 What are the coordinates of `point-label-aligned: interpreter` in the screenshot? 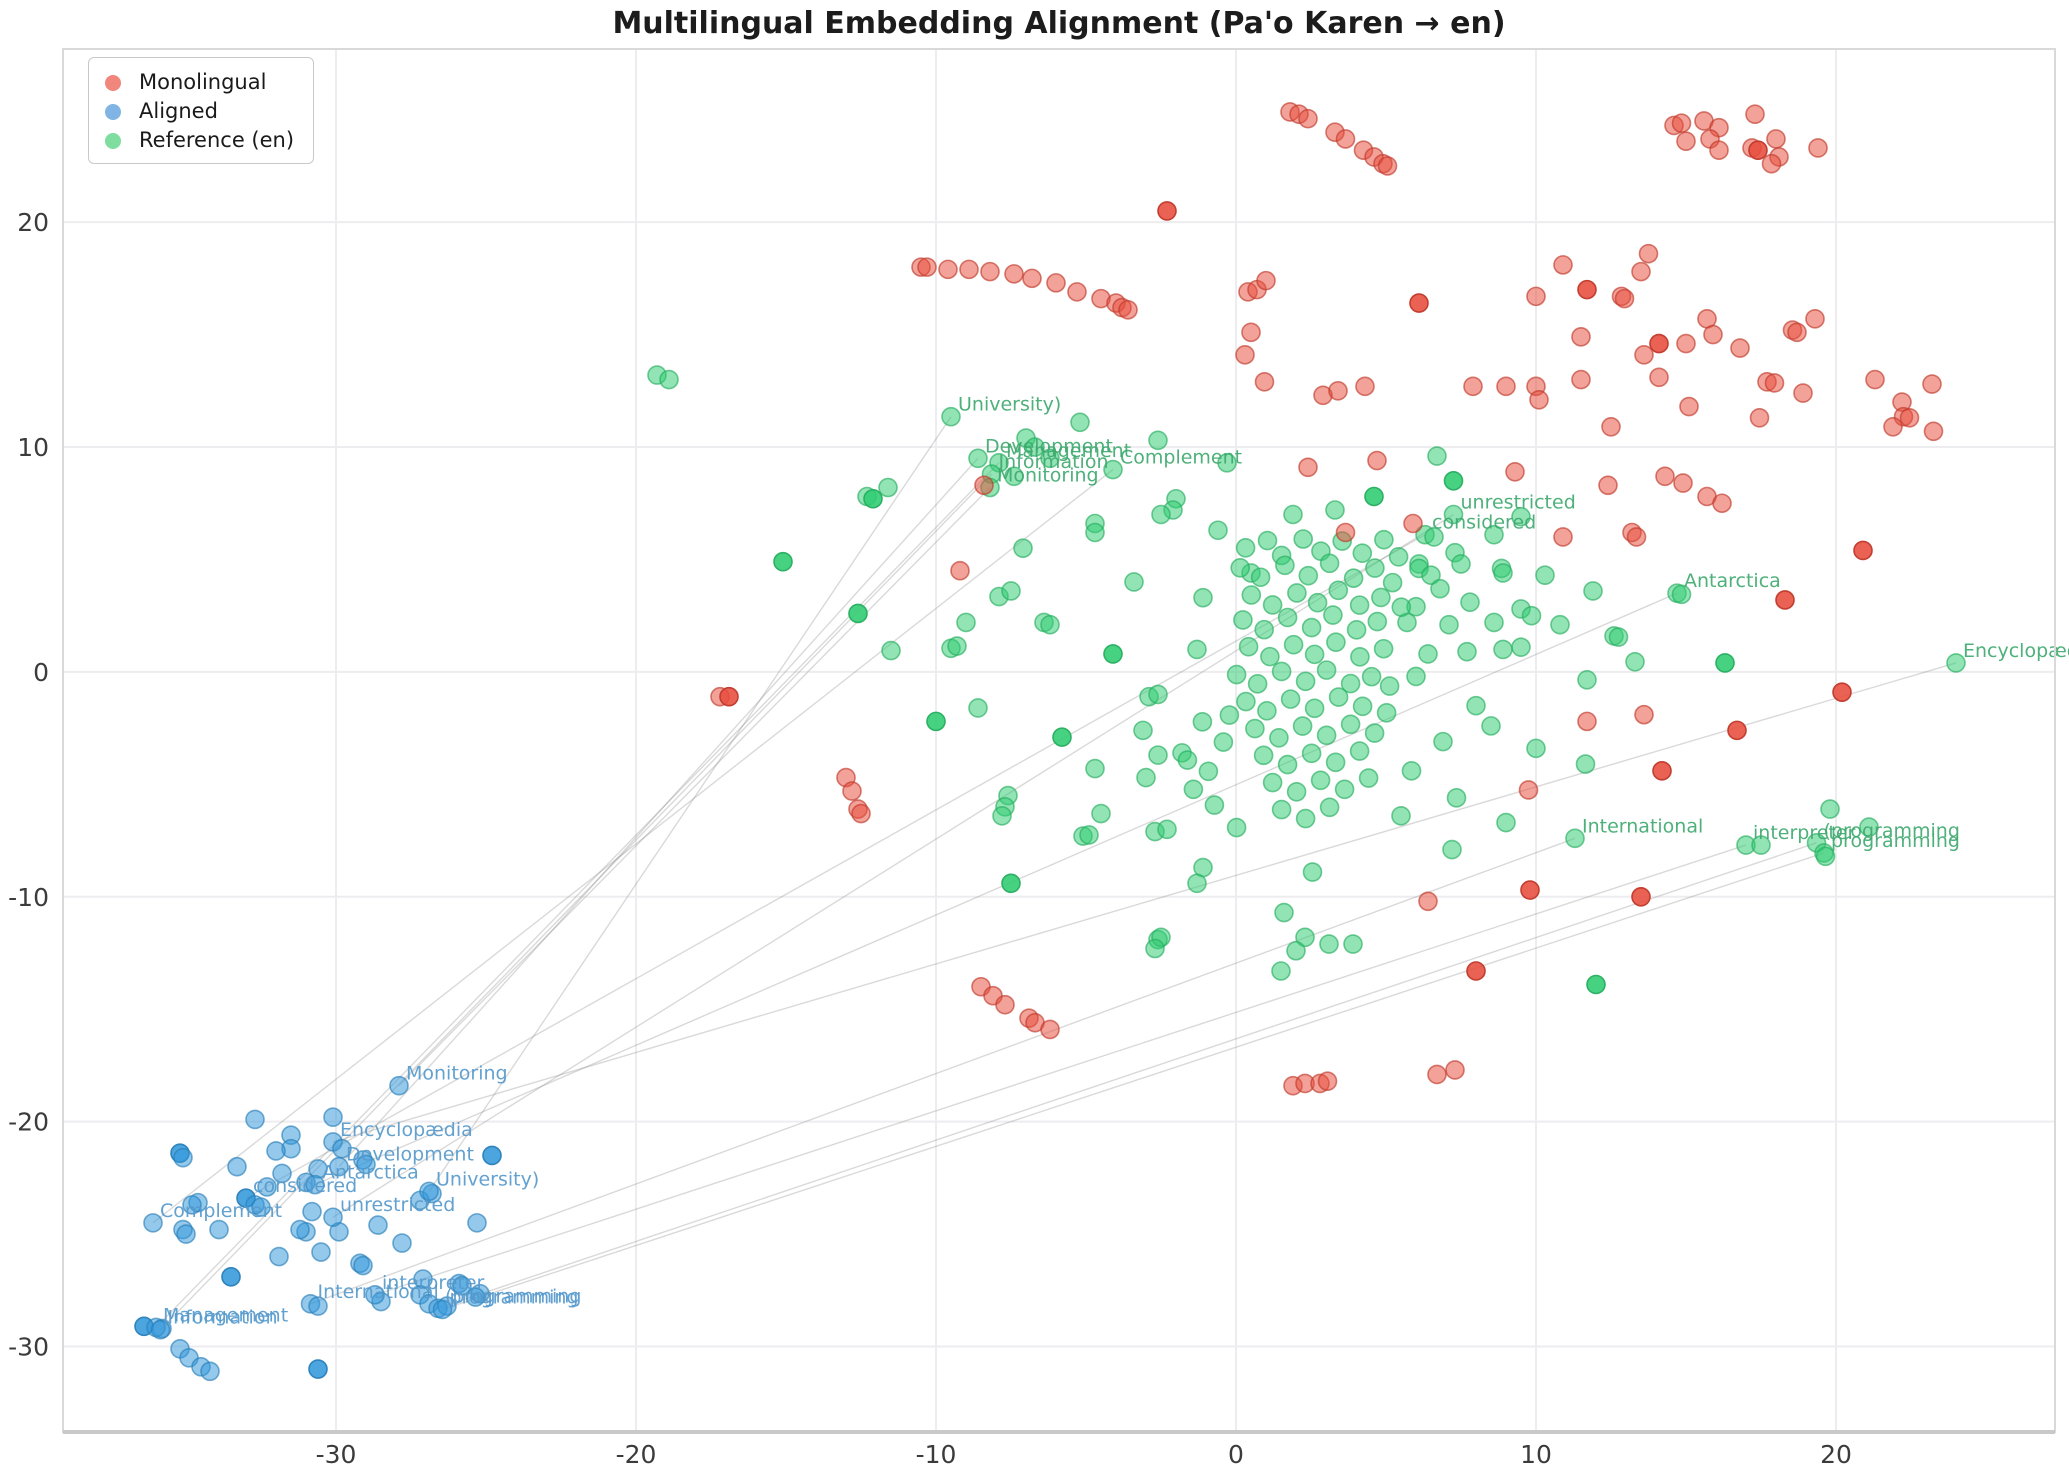 It's located at (433, 1283).